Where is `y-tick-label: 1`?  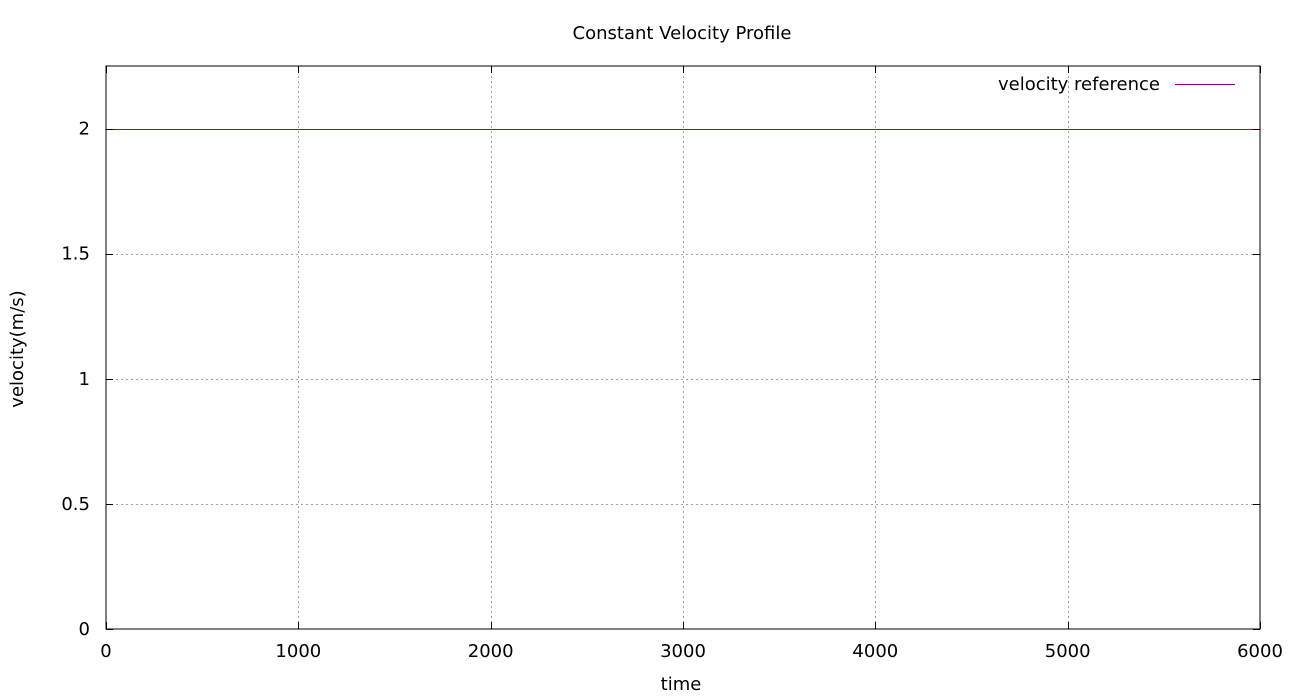
y-tick-label: 1 is located at coordinates (84, 379).